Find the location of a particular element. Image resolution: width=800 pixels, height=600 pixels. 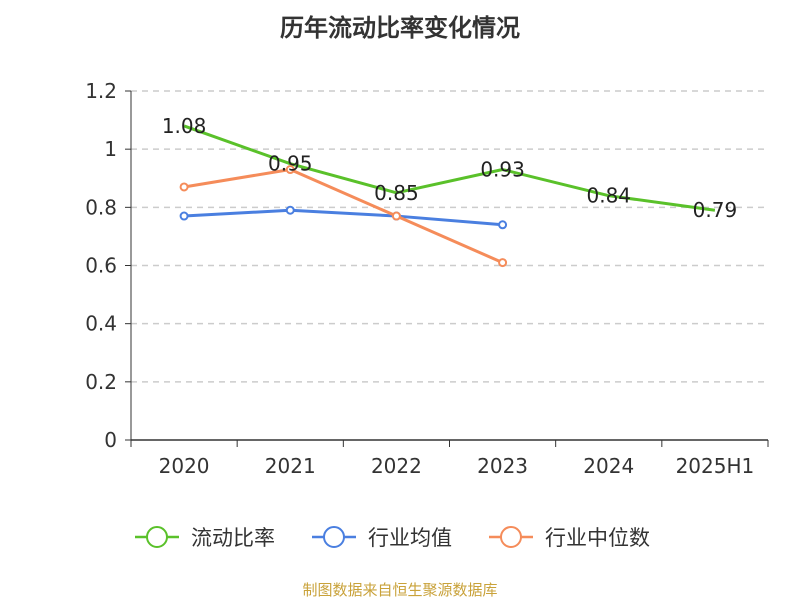

y-tick-label: 0.6 is located at coordinates (101, 266).